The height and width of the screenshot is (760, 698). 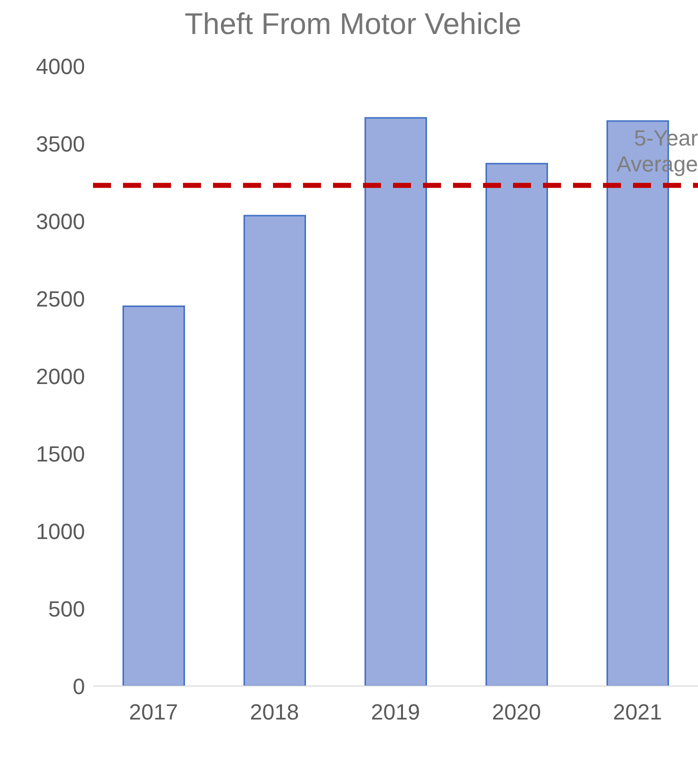 I want to click on y-tick-label: 1000, so click(x=60, y=531).